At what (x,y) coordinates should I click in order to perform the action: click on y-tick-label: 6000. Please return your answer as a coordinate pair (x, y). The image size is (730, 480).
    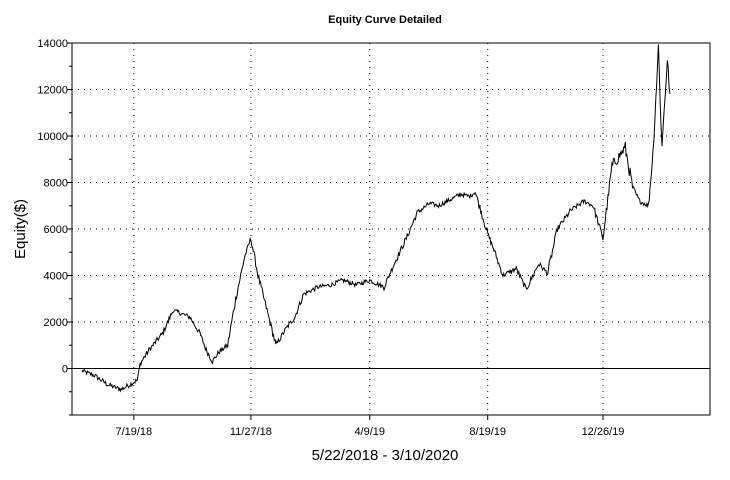
    Looking at the image, I should click on (56, 230).